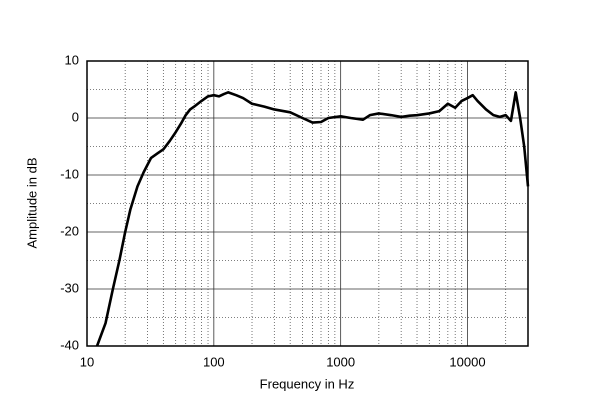 Image resolution: width=600 pixels, height=415 pixels. I want to click on y-tick-label: 0, so click(75, 116).